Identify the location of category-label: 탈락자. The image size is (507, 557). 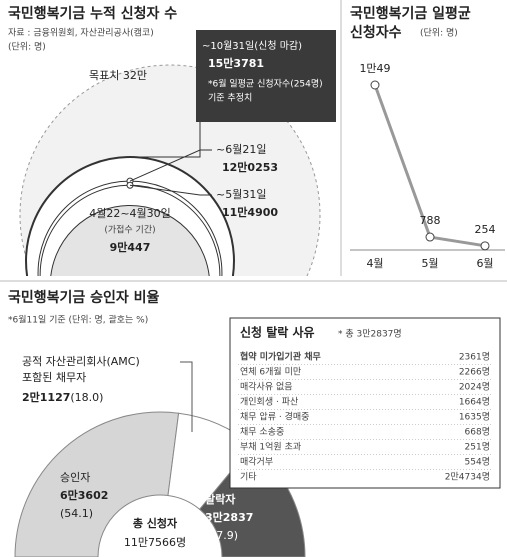
(220, 499).